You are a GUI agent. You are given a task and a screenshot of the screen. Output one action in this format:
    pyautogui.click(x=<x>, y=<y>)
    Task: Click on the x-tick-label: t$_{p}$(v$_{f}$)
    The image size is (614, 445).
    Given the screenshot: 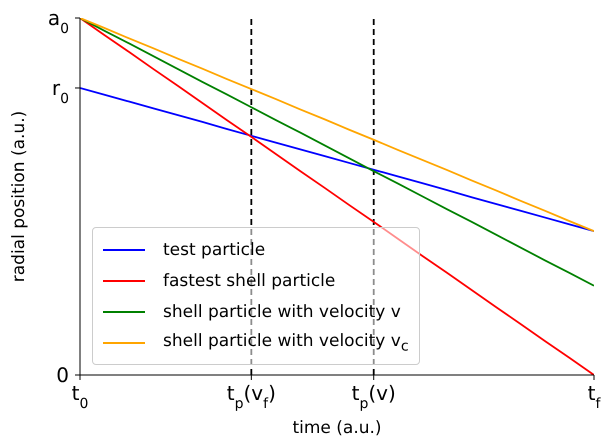 What is the action you would take?
    pyautogui.click(x=251, y=396)
    